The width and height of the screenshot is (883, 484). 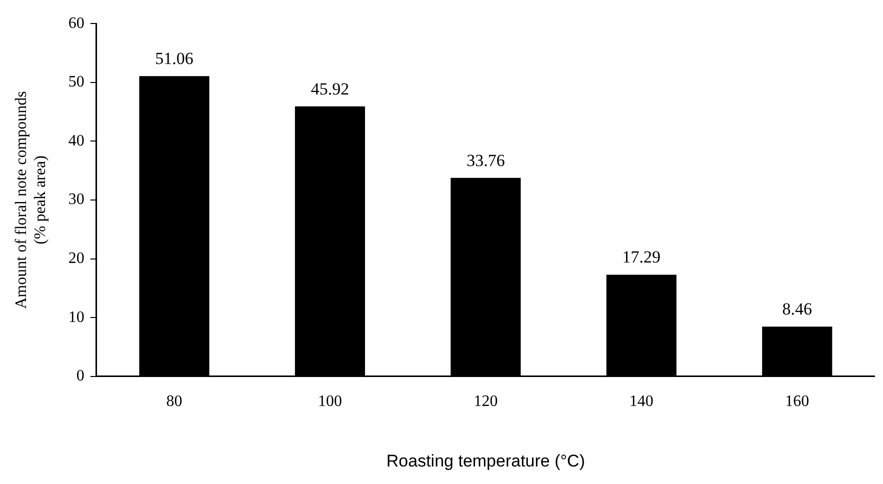 I want to click on data-label: 51.06, so click(x=174, y=58).